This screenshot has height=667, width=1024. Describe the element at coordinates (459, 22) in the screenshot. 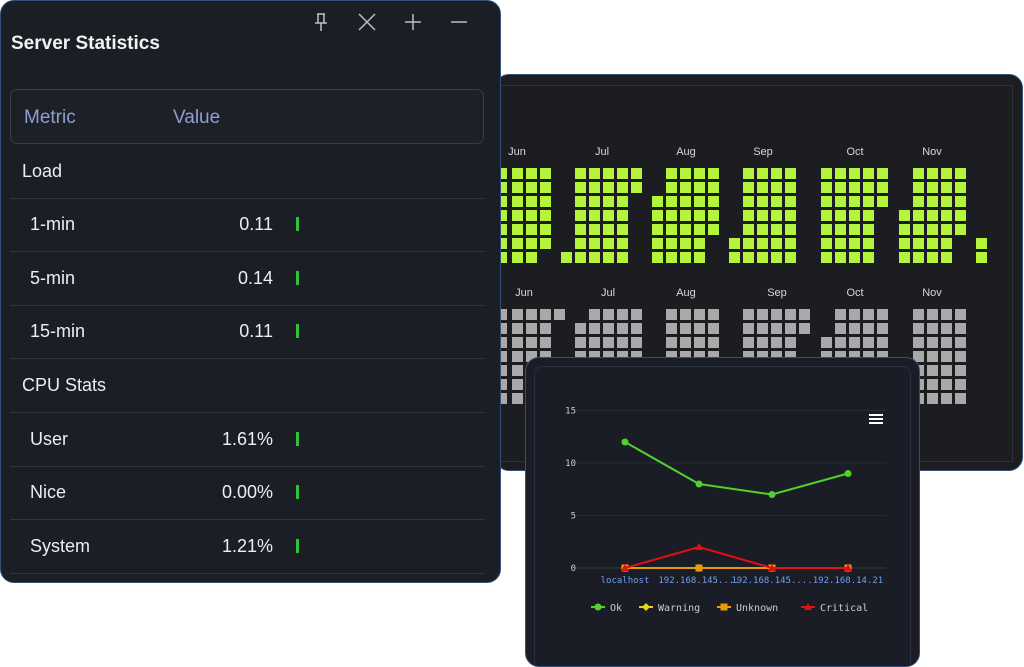

I see `minus-icon` at that location.